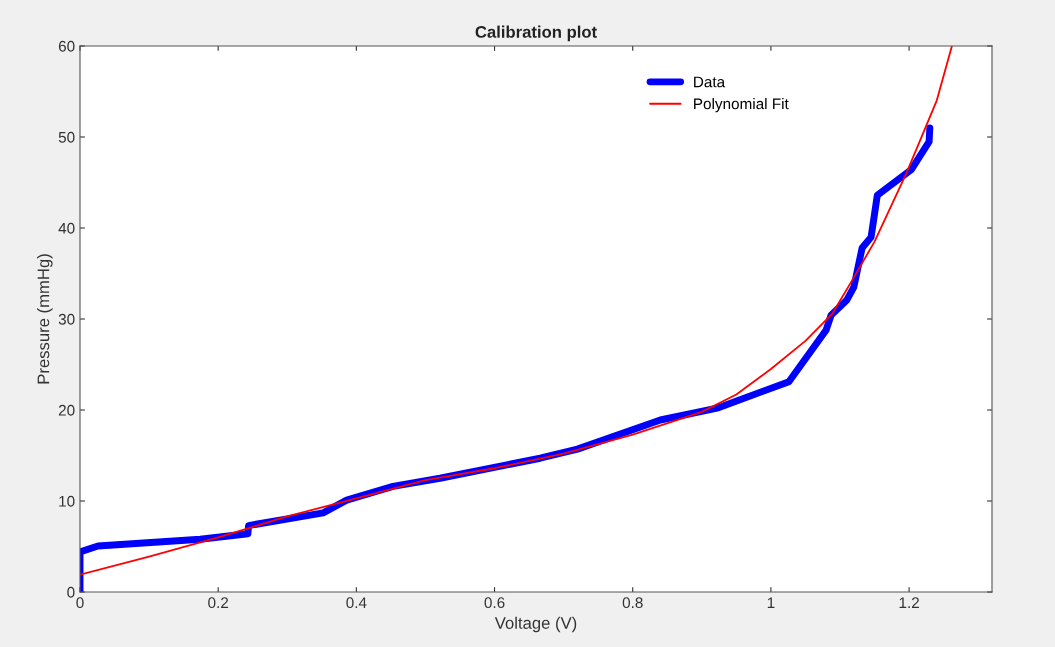 Image resolution: width=1055 pixels, height=647 pixels. What do you see at coordinates (66, 46) in the screenshot?
I see `y-tick-label: 60` at bounding box center [66, 46].